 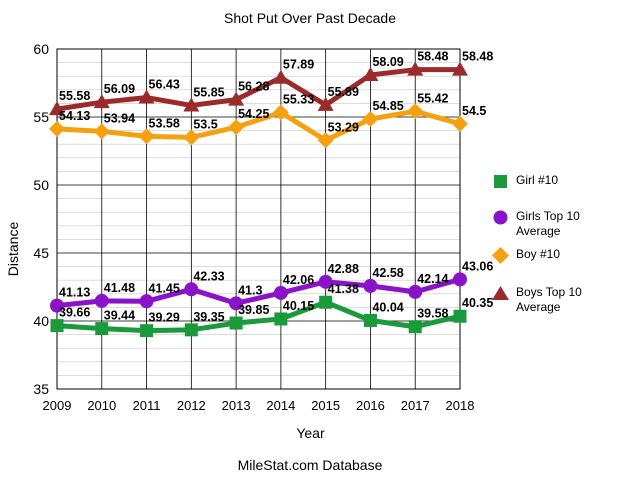 I want to click on data-label: 40.35, so click(x=477, y=303).